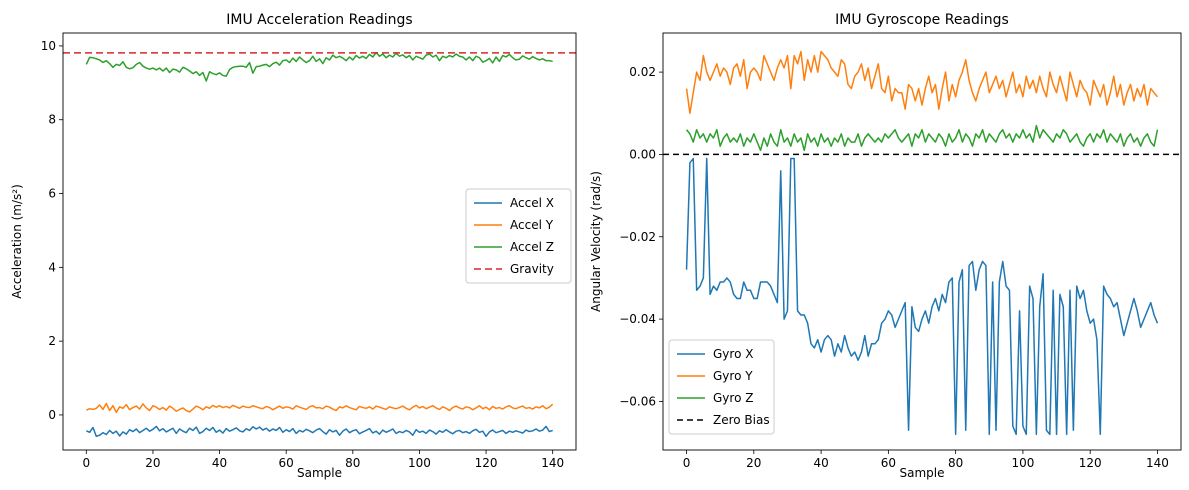  I want to click on acceleration-x-tick-label: 120, so click(486, 463).